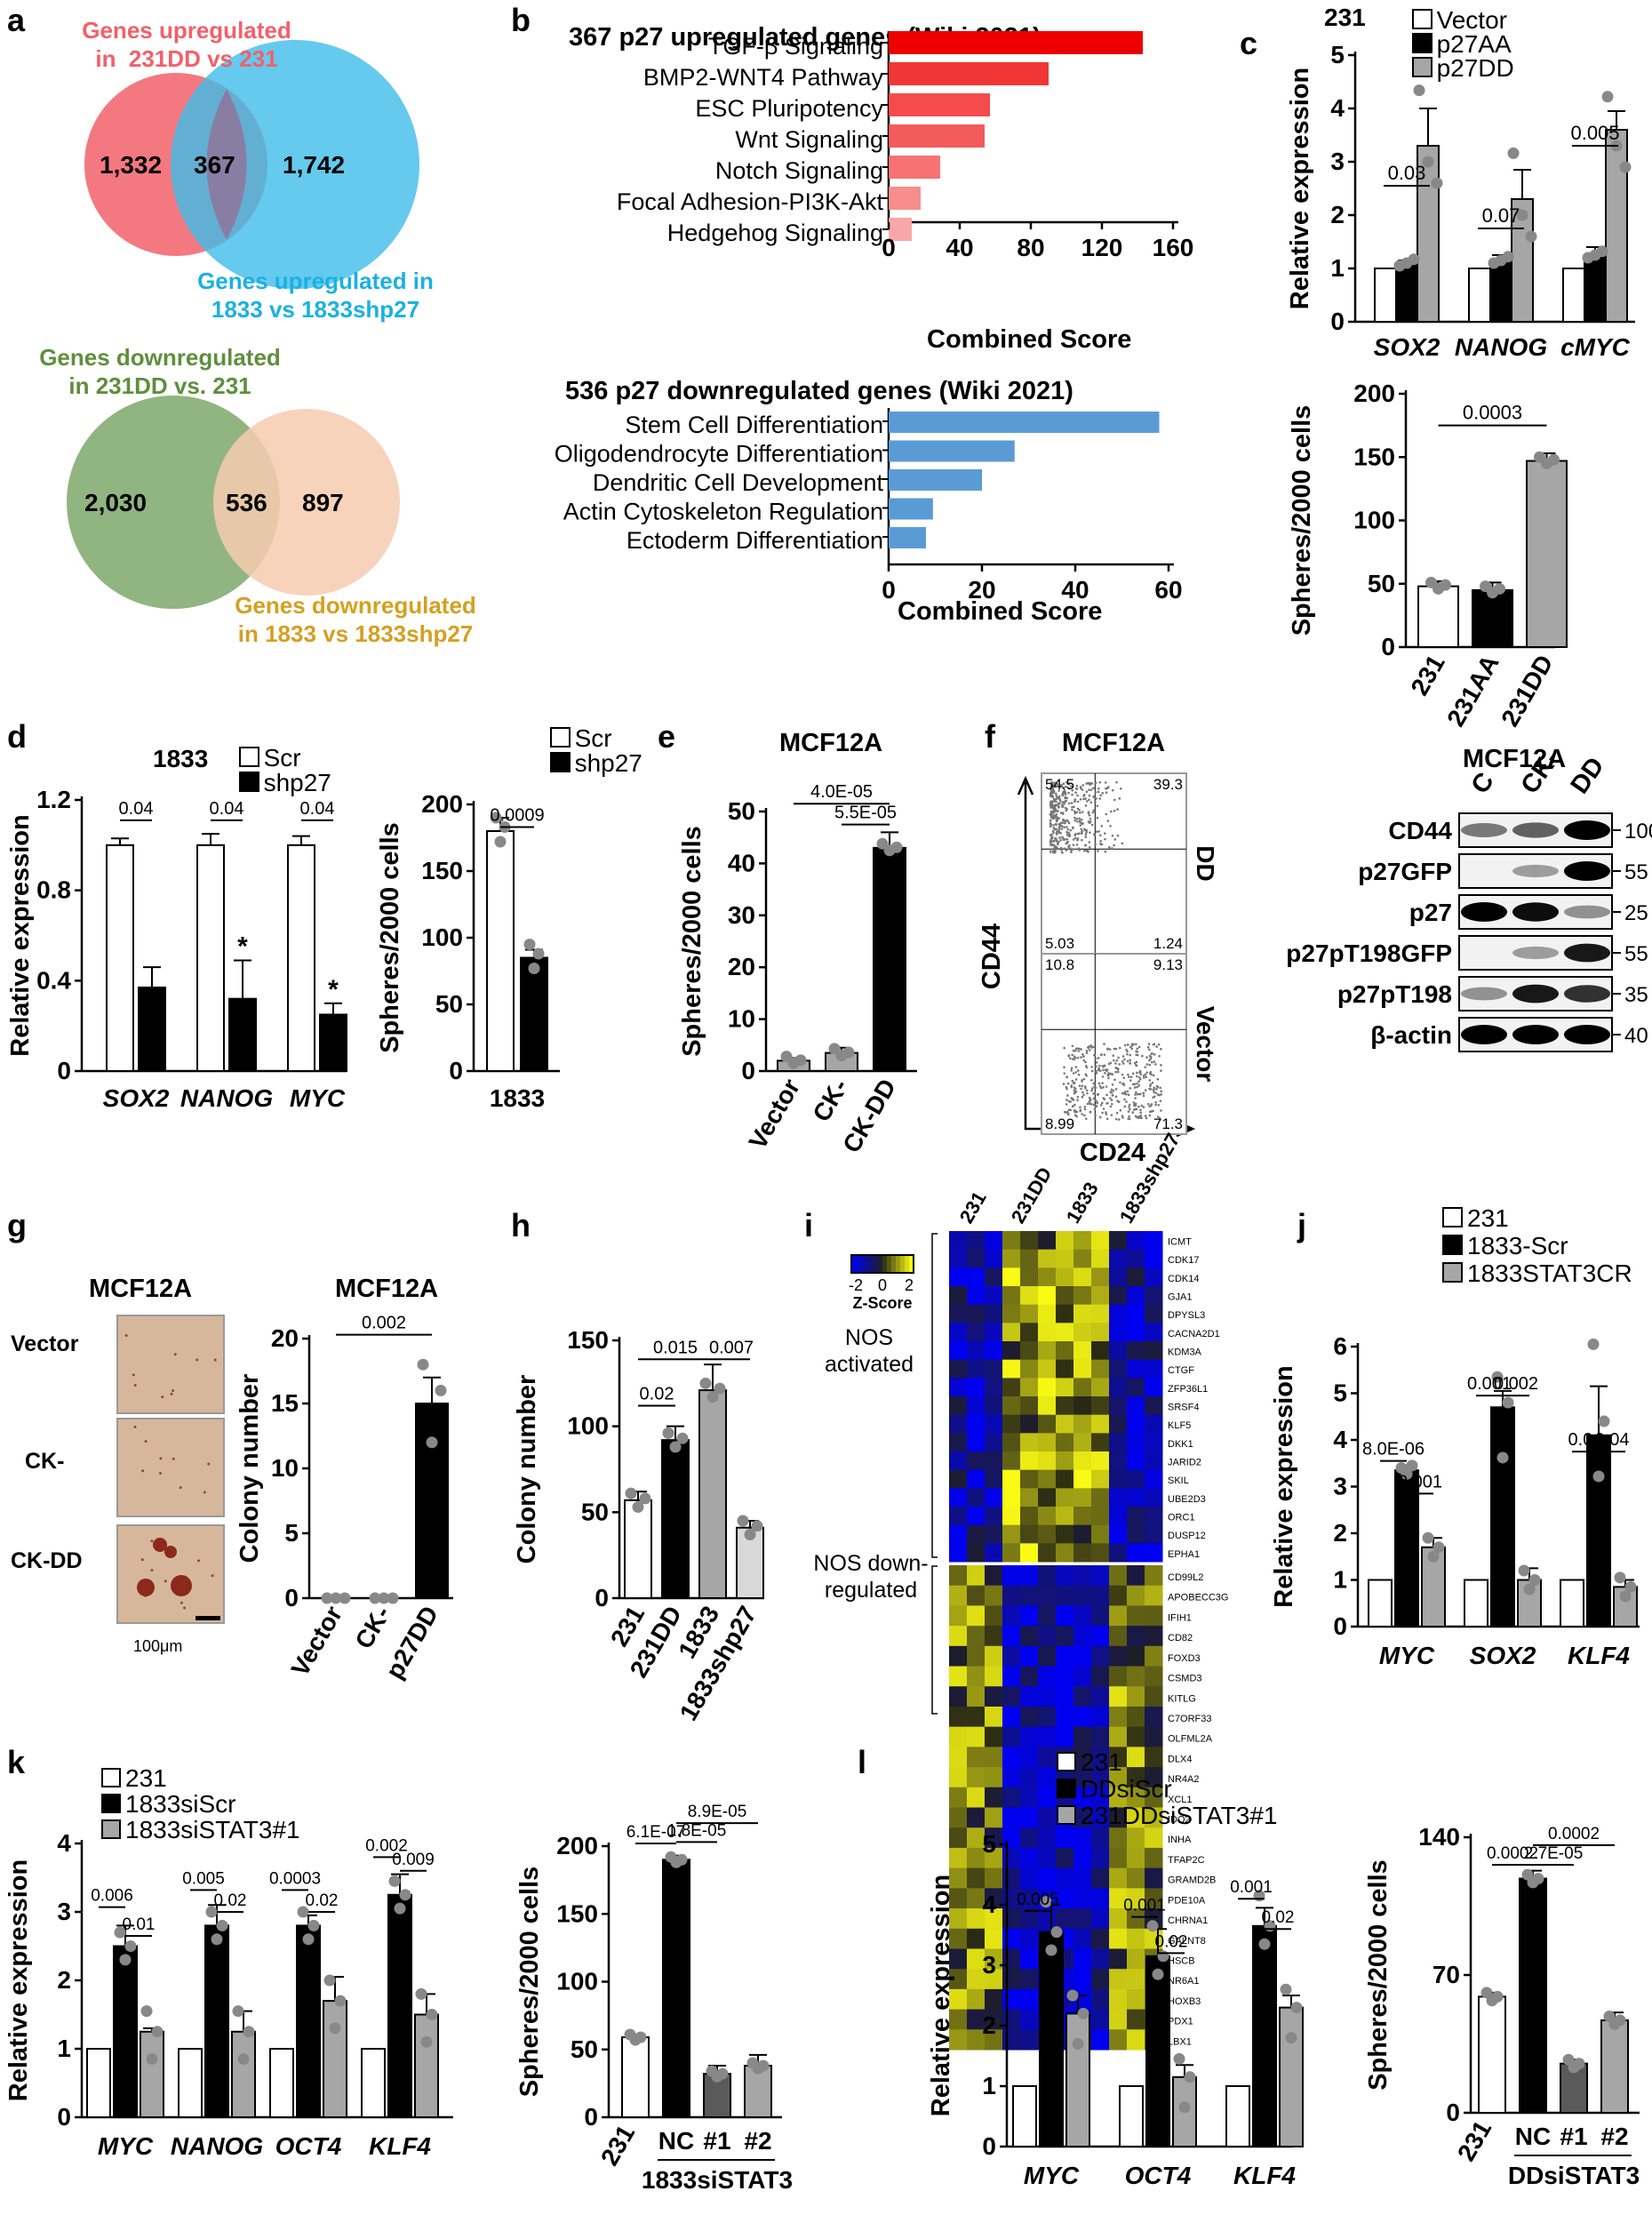 The image size is (1652, 2215). What do you see at coordinates (1614, 2066) in the screenshot?
I see `bar-#2` at bounding box center [1614, 2066].